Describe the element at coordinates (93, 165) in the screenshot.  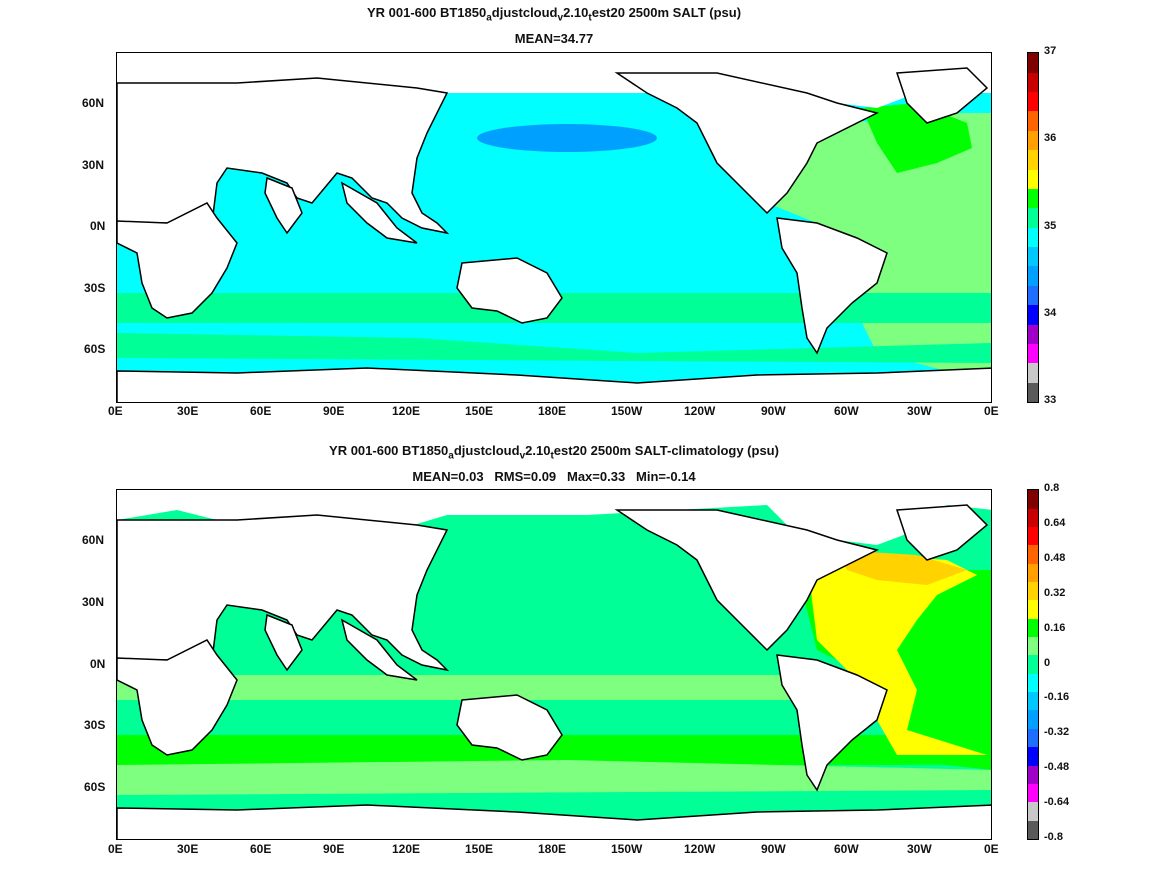
I see `top-lat-tick-30n: 30N` at that location.